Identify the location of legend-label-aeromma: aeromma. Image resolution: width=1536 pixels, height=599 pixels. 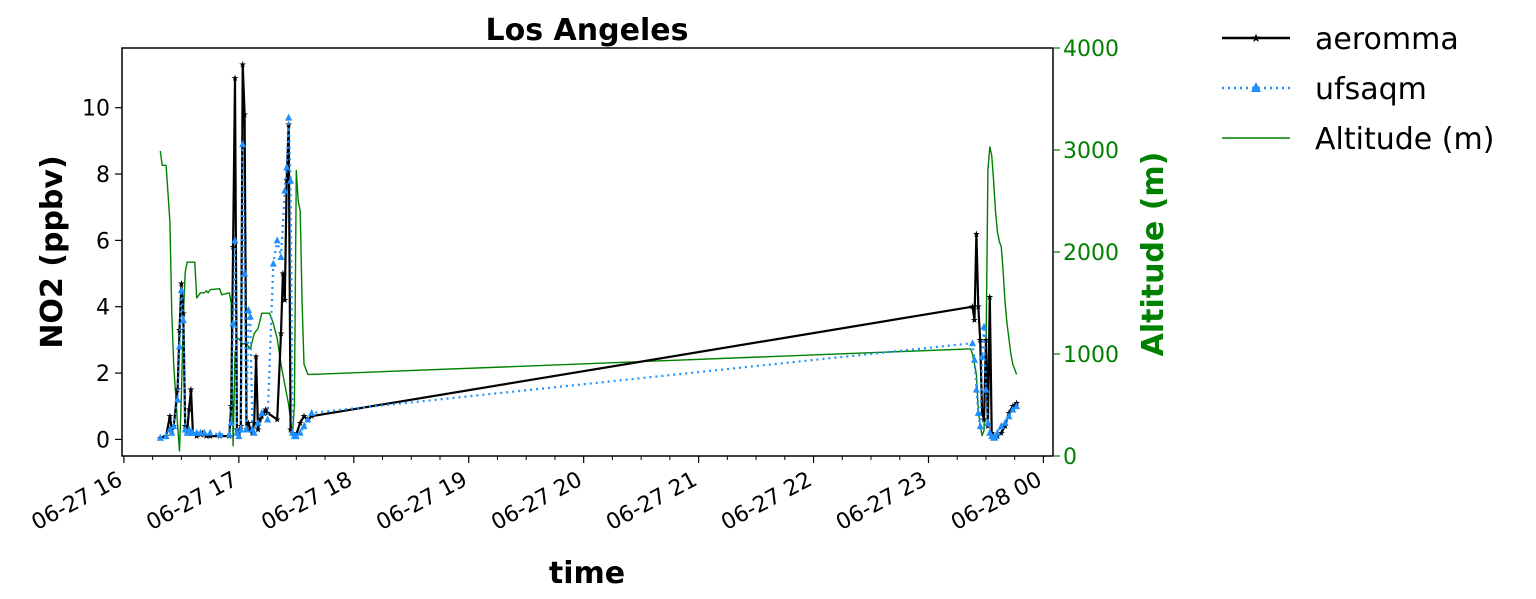
(1387, 39).